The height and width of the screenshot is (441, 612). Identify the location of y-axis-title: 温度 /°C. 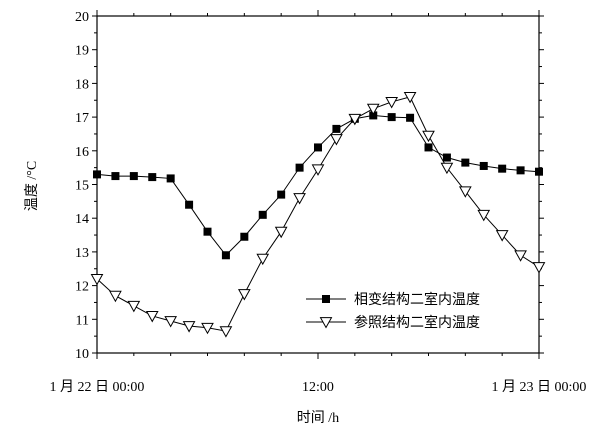
(32, 186).